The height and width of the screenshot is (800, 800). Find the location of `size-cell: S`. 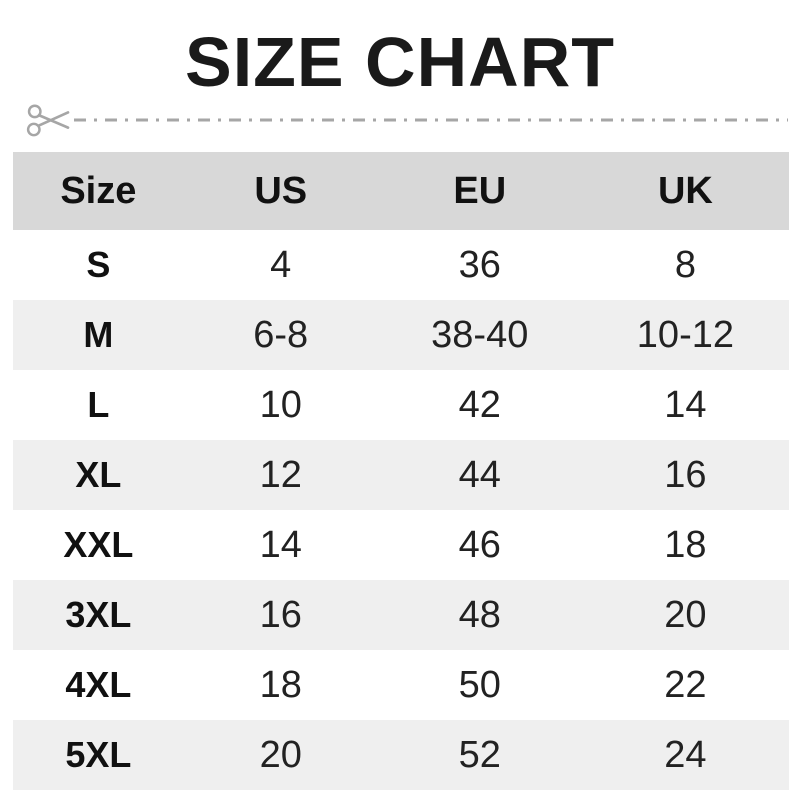

size-cell: S is located at coordinates (98, 264).